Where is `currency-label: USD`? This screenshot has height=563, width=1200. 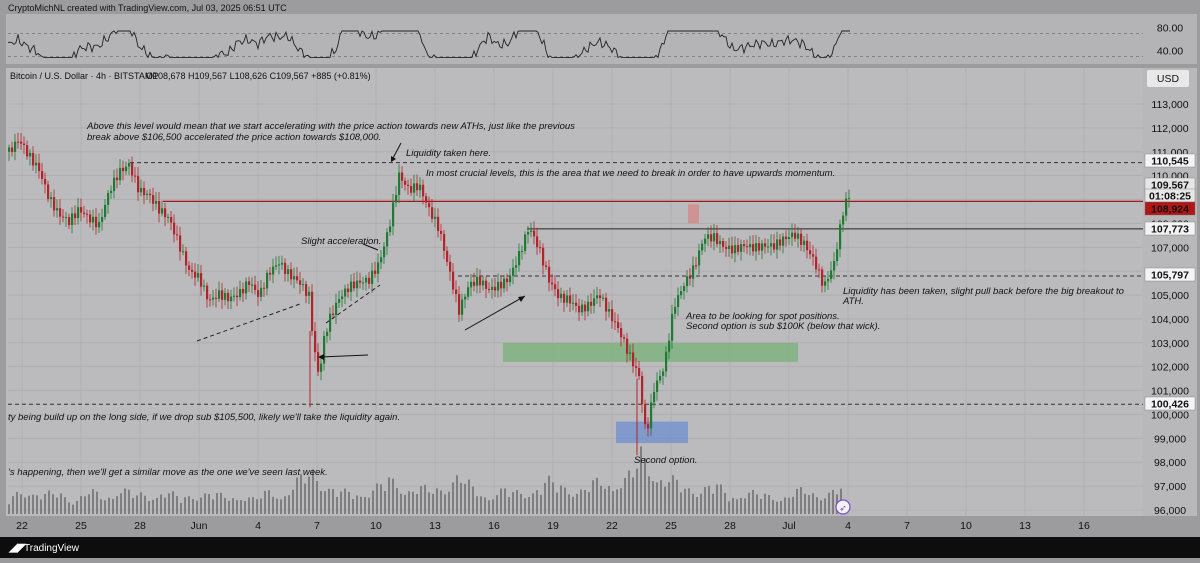 currency-label: USD is located at coordinates (1168, 79).